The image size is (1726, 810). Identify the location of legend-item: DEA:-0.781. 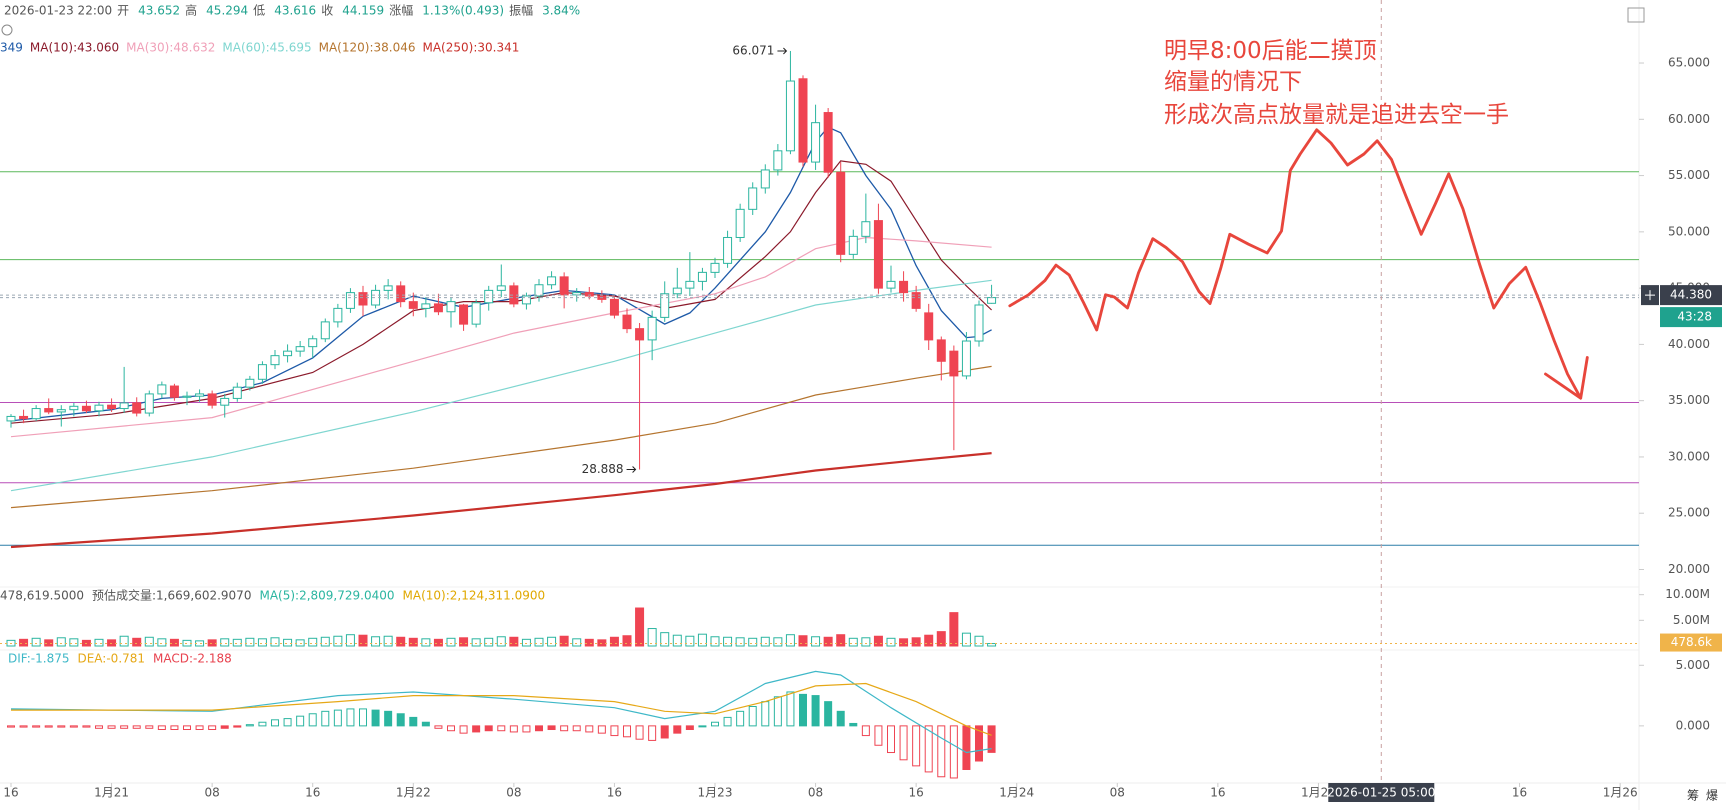
(111, 659).